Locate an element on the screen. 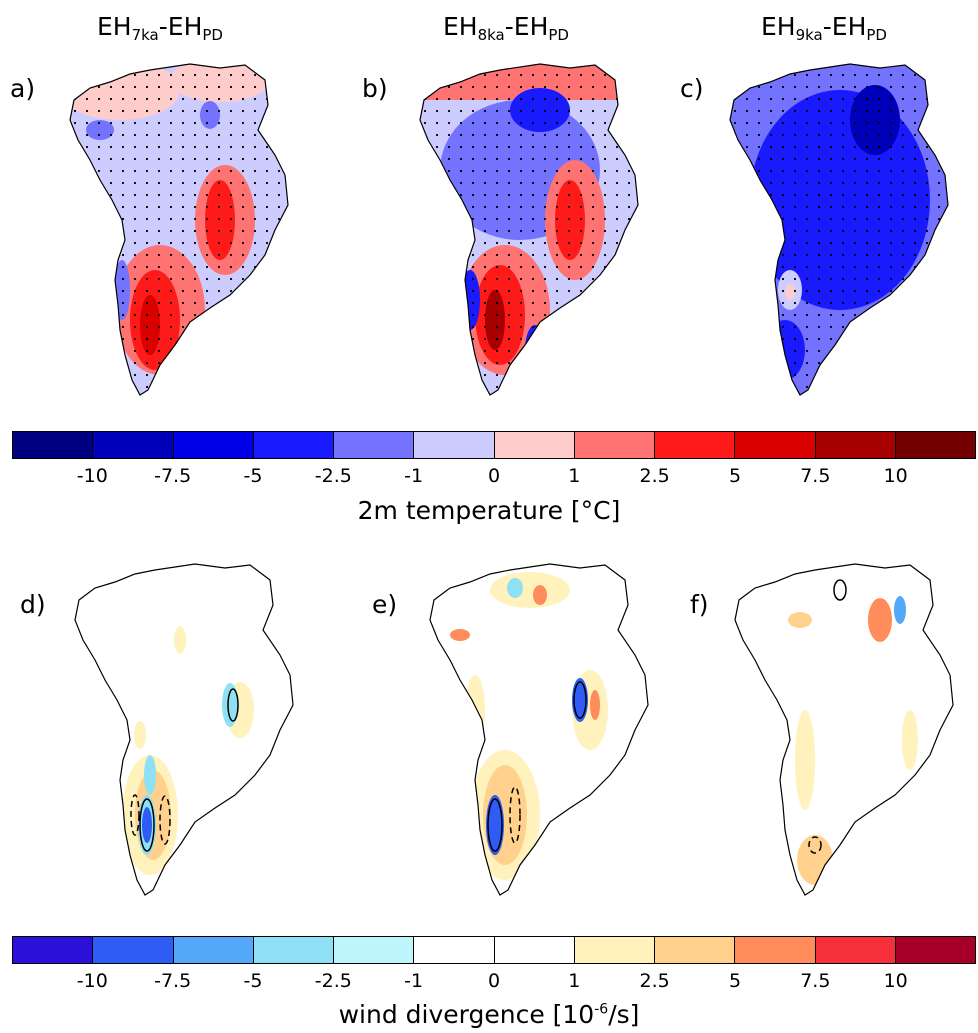  map-panel-e is located at coordinates (539, 729).